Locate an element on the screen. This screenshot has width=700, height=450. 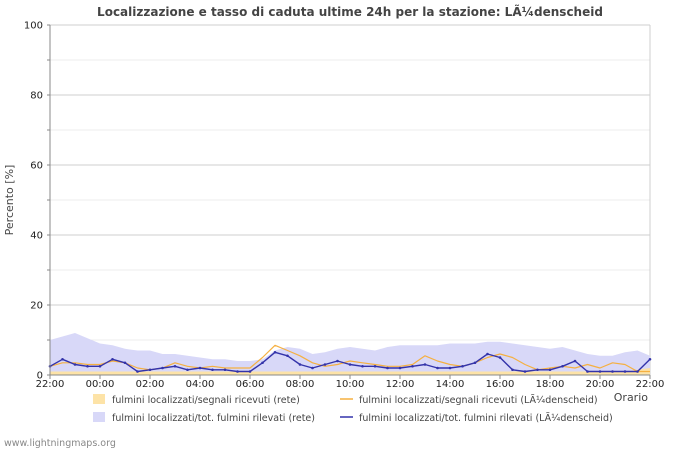
y-tick-label: 60 is located at coordinates (36, 166).